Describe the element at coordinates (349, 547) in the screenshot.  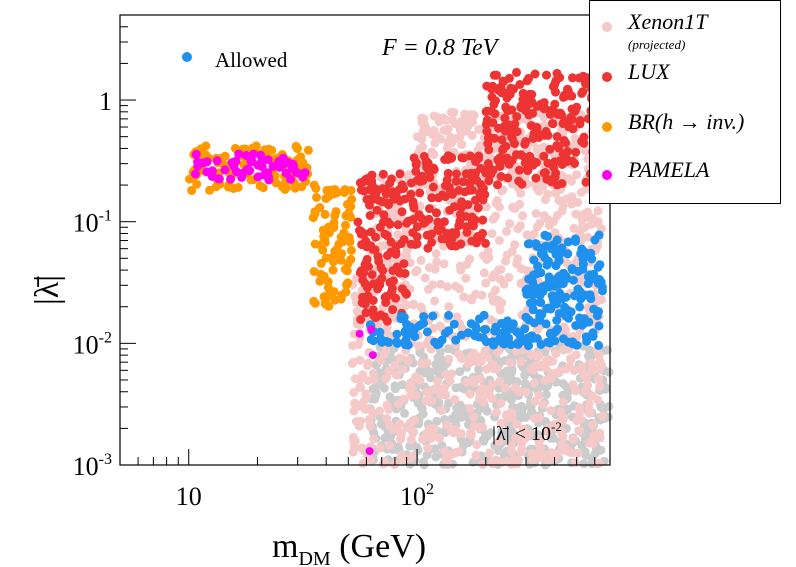
I see `x-axis-label: mDM (GeV)` at that location.